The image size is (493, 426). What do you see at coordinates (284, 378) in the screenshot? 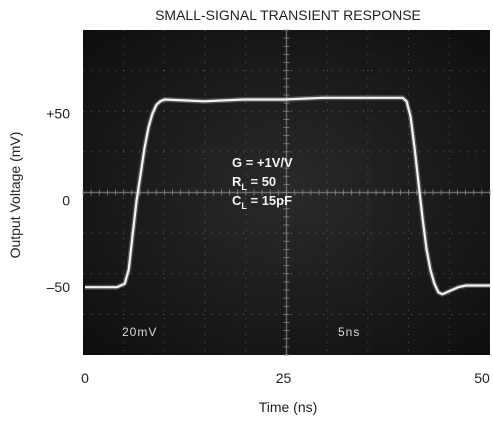
I see `x-tick-label: 25` at bounding box center [284, 378].